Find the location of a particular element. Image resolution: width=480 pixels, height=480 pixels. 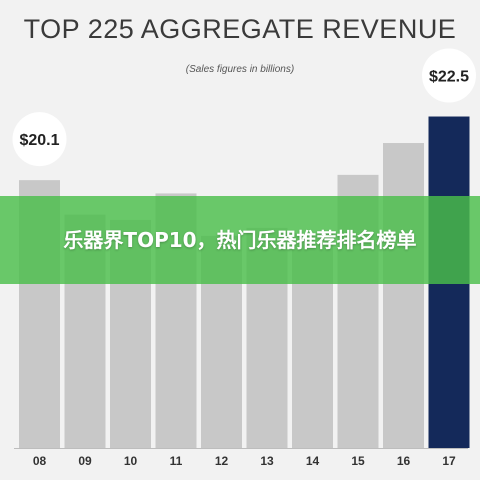

data-label: $22.5 is located at coordinates (449, 77).